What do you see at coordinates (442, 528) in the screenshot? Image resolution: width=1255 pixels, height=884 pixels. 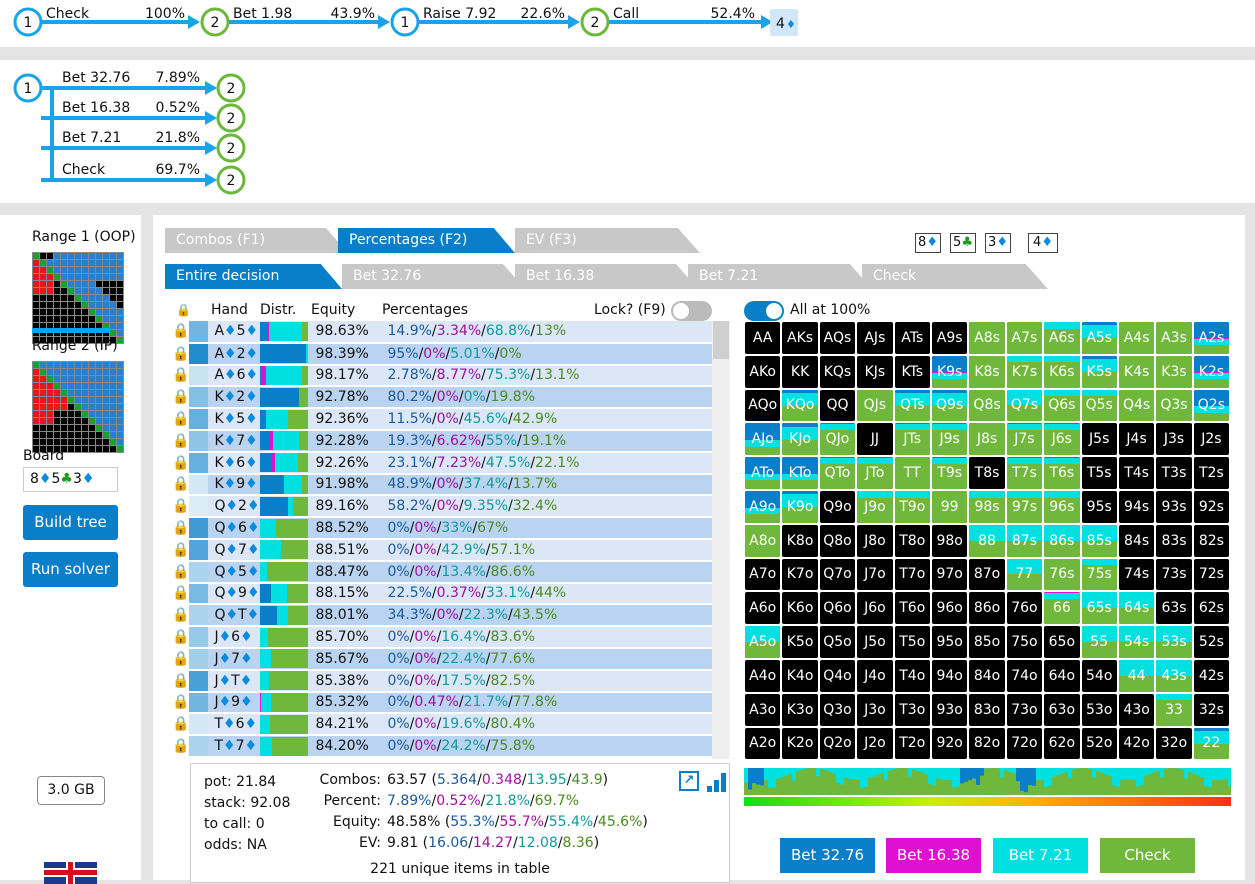 I see `table-row: 🔒 Q♦6♦ 88.52% 0%/0%/33%/67%` at bounding box center [442, 528].